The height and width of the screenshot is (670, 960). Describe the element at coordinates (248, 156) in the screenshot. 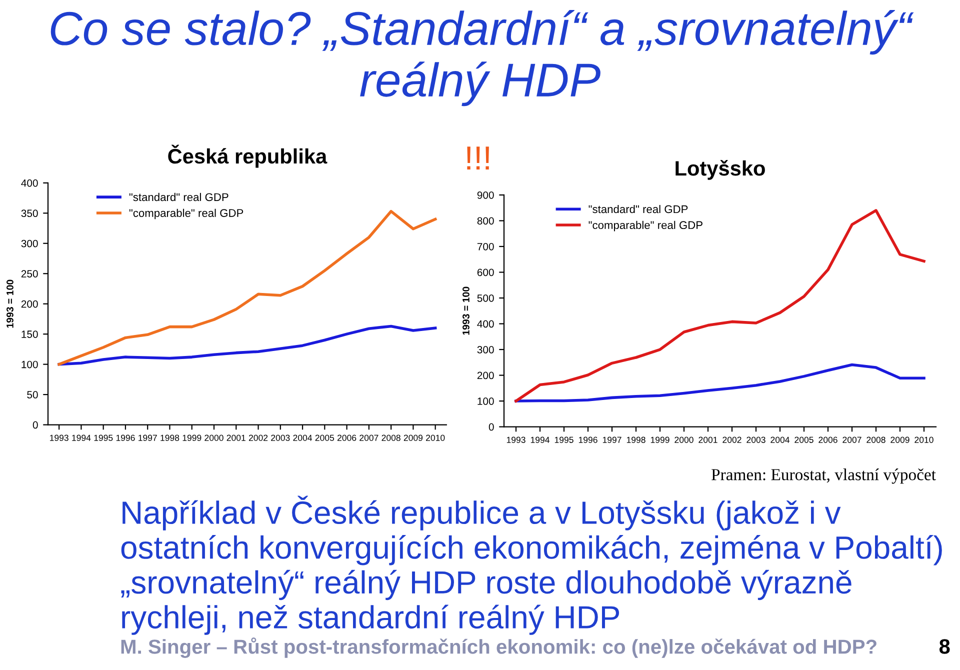

I see `chart-title: Česká republika` at that location.